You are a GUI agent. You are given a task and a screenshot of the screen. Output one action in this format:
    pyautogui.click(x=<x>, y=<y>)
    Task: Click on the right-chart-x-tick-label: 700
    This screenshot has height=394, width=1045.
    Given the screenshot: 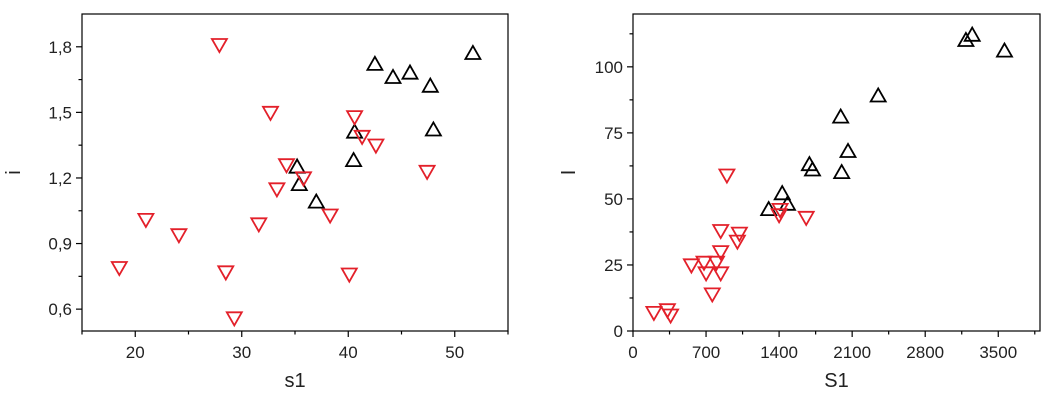 What is the action you would take?
    pyautogui.click(x=706, y=352)
    